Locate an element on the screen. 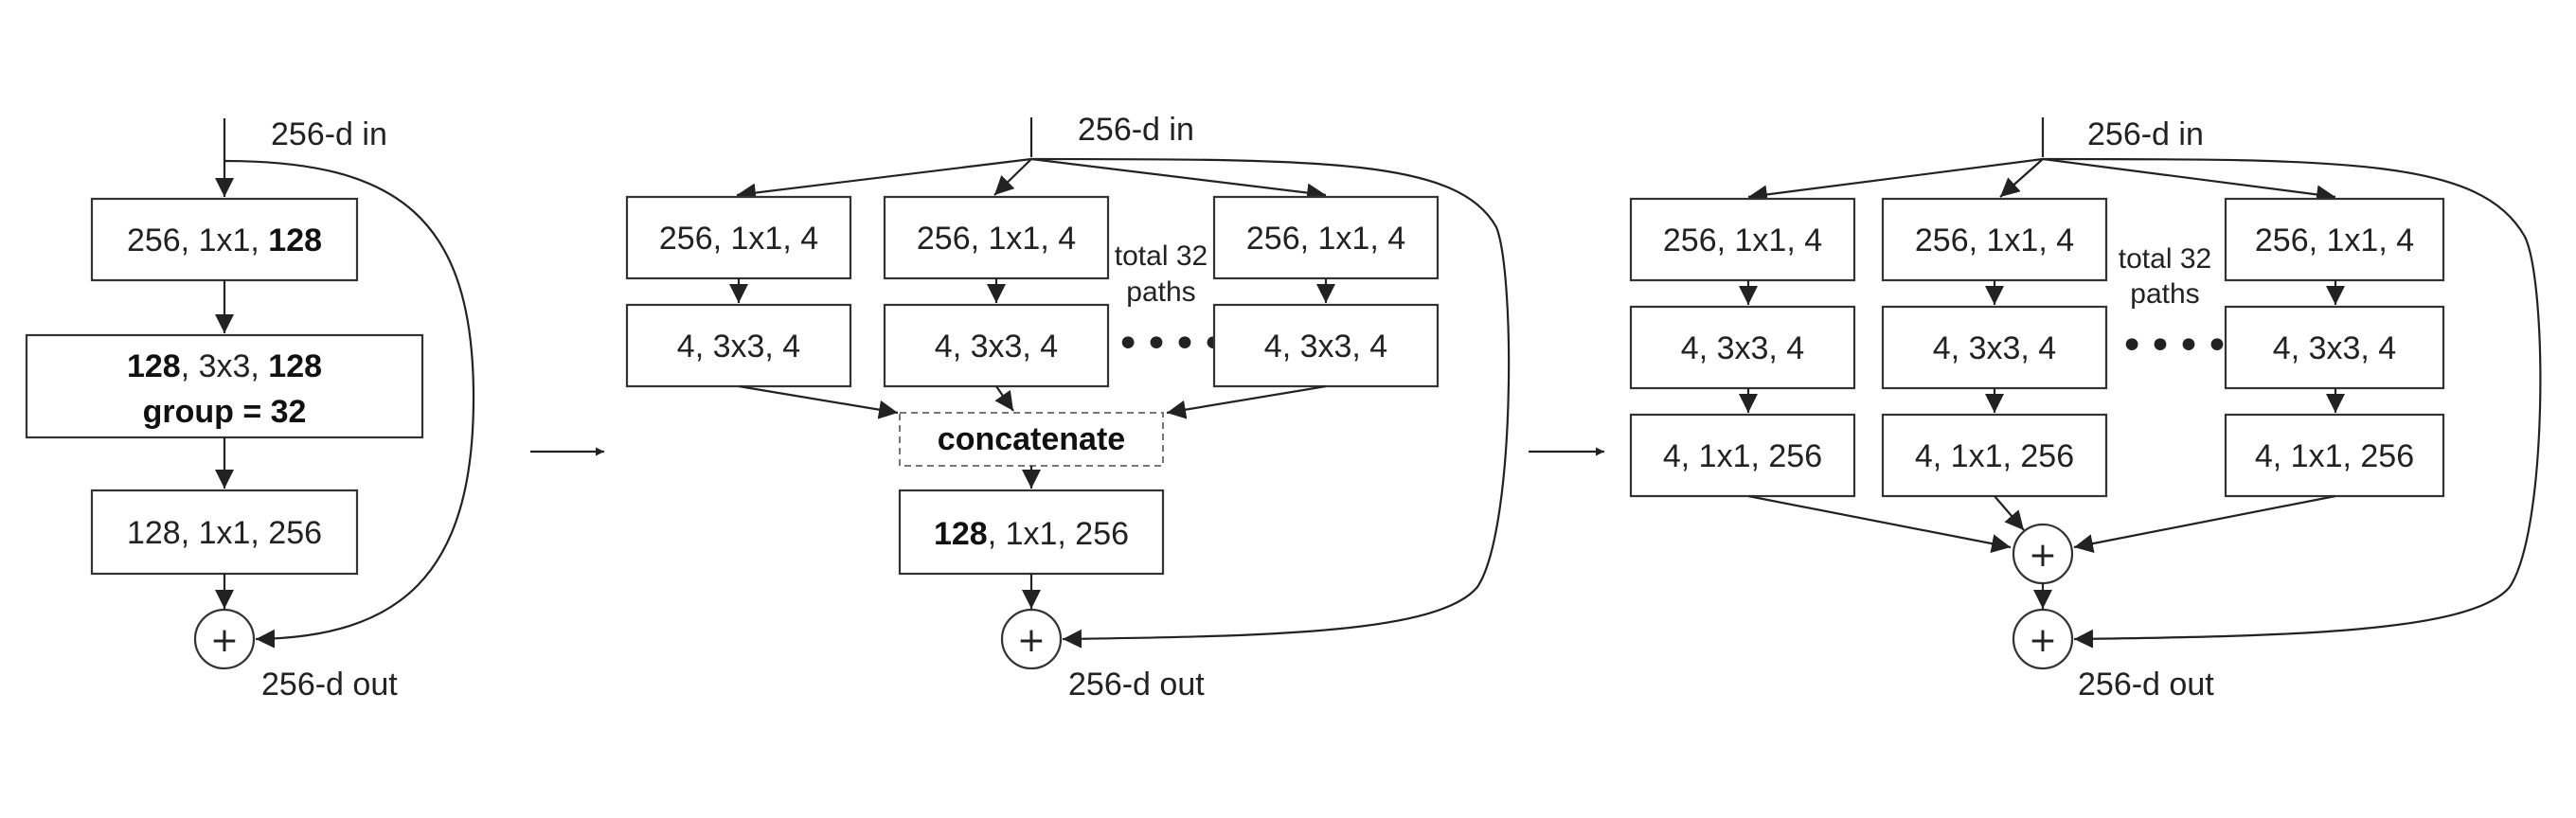 Image resolution: width=2576 pixels, height=818 pixels. conv-box-1x1-reduce-label: 256, 1x1, 128 is located at coordinates (224, 240).